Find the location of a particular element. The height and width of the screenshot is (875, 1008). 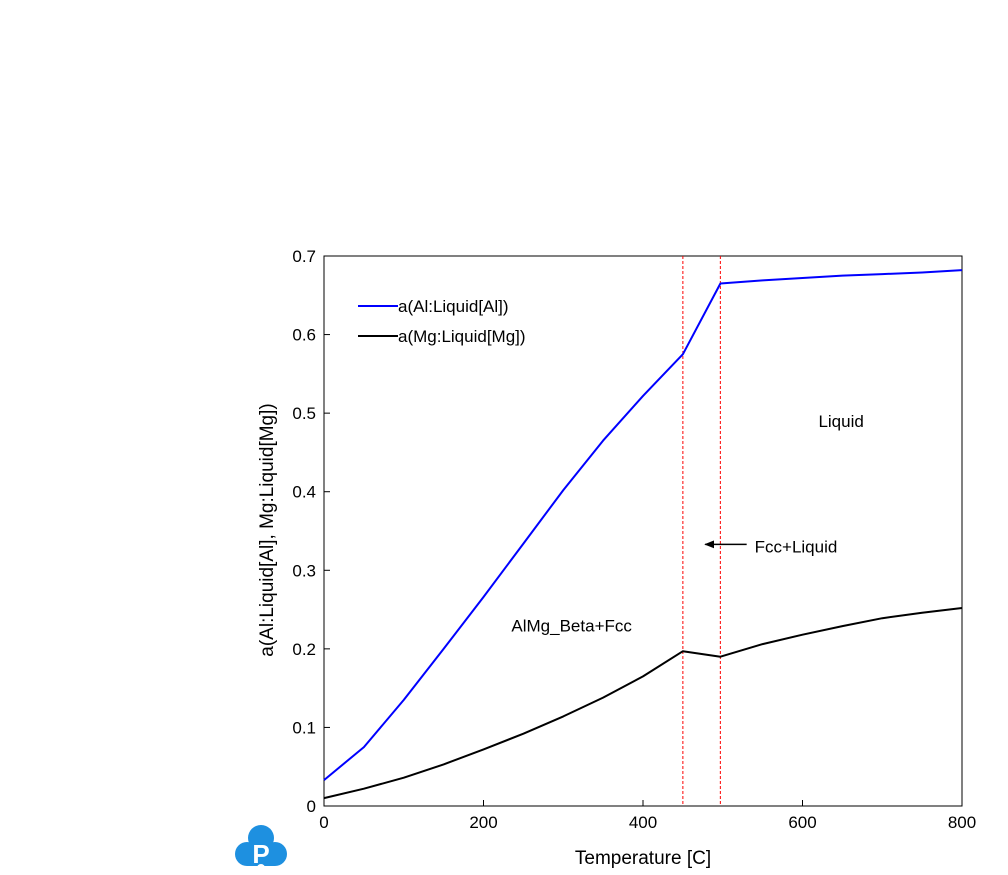

y-tick-label: 0 is located at coordinates (311, 806).